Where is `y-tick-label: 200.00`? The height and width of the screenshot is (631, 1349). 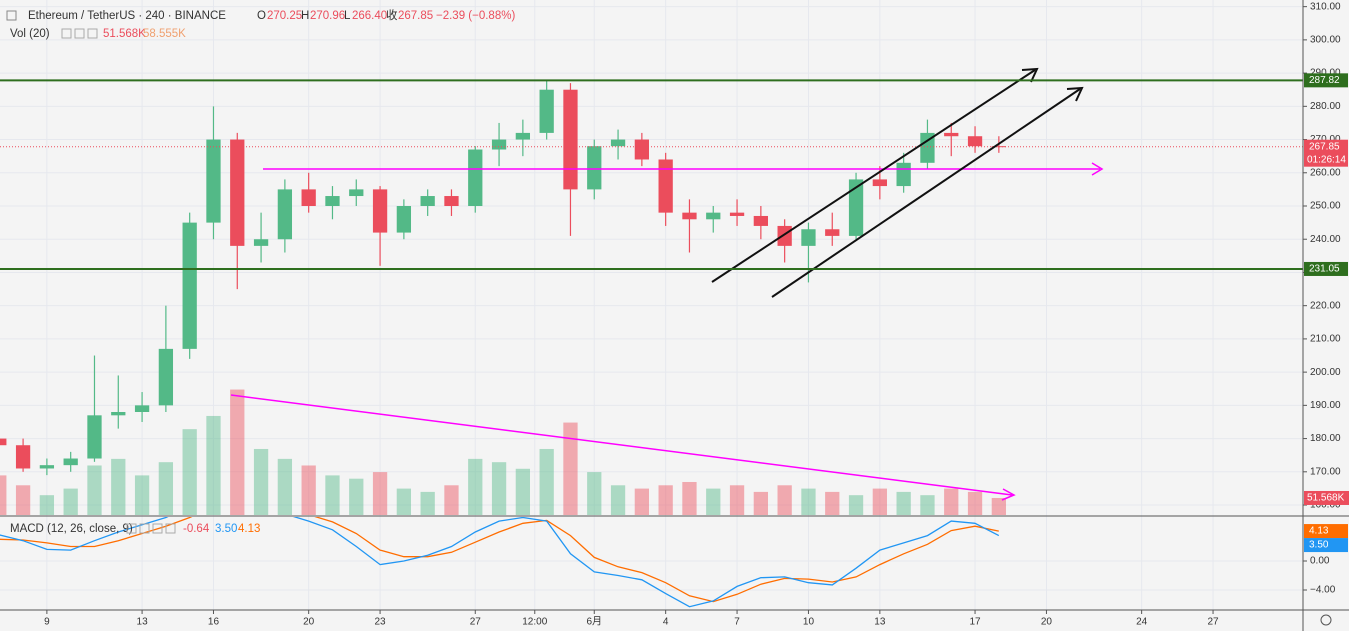 y-tick-label: 200.00 is located at coordinates (1325, 372).